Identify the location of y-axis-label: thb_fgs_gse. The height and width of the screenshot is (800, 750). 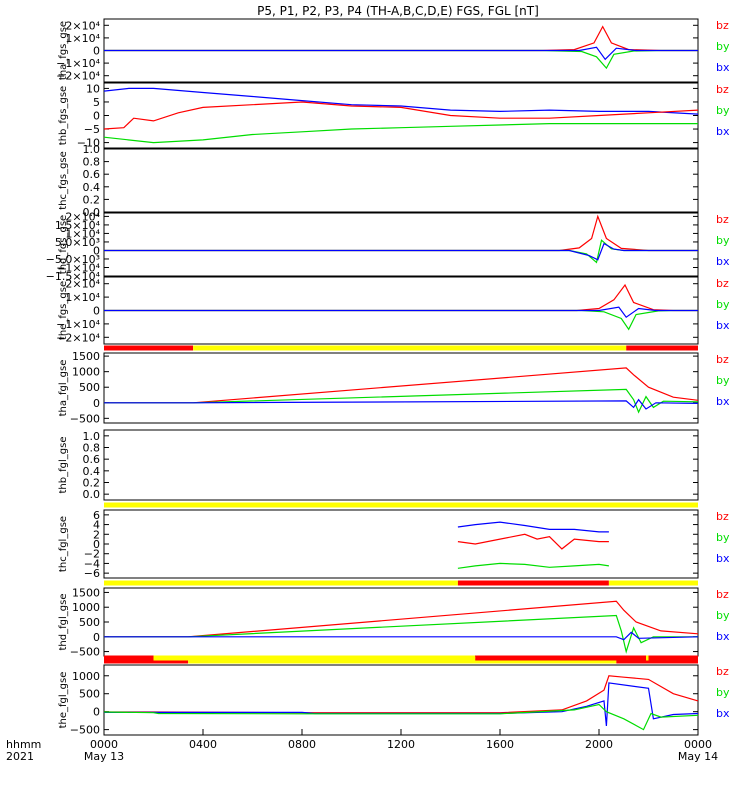
(63, 115).